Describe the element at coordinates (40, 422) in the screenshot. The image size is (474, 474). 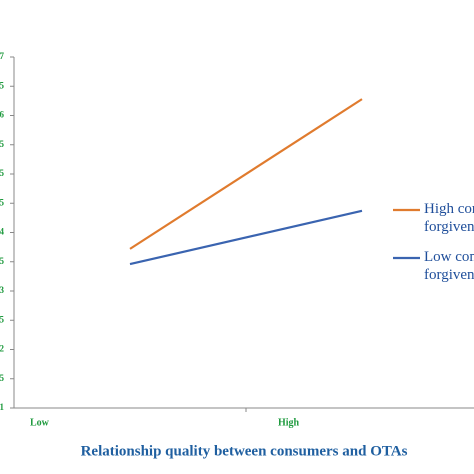
I see `x-tick-label: Low` at that location.